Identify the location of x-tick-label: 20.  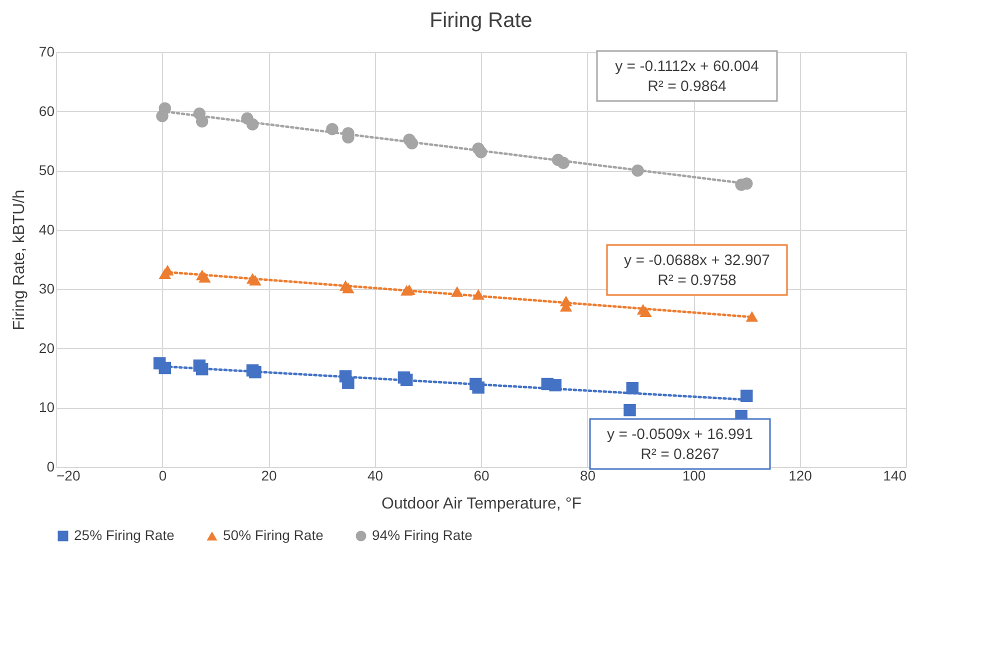
(269, 476).